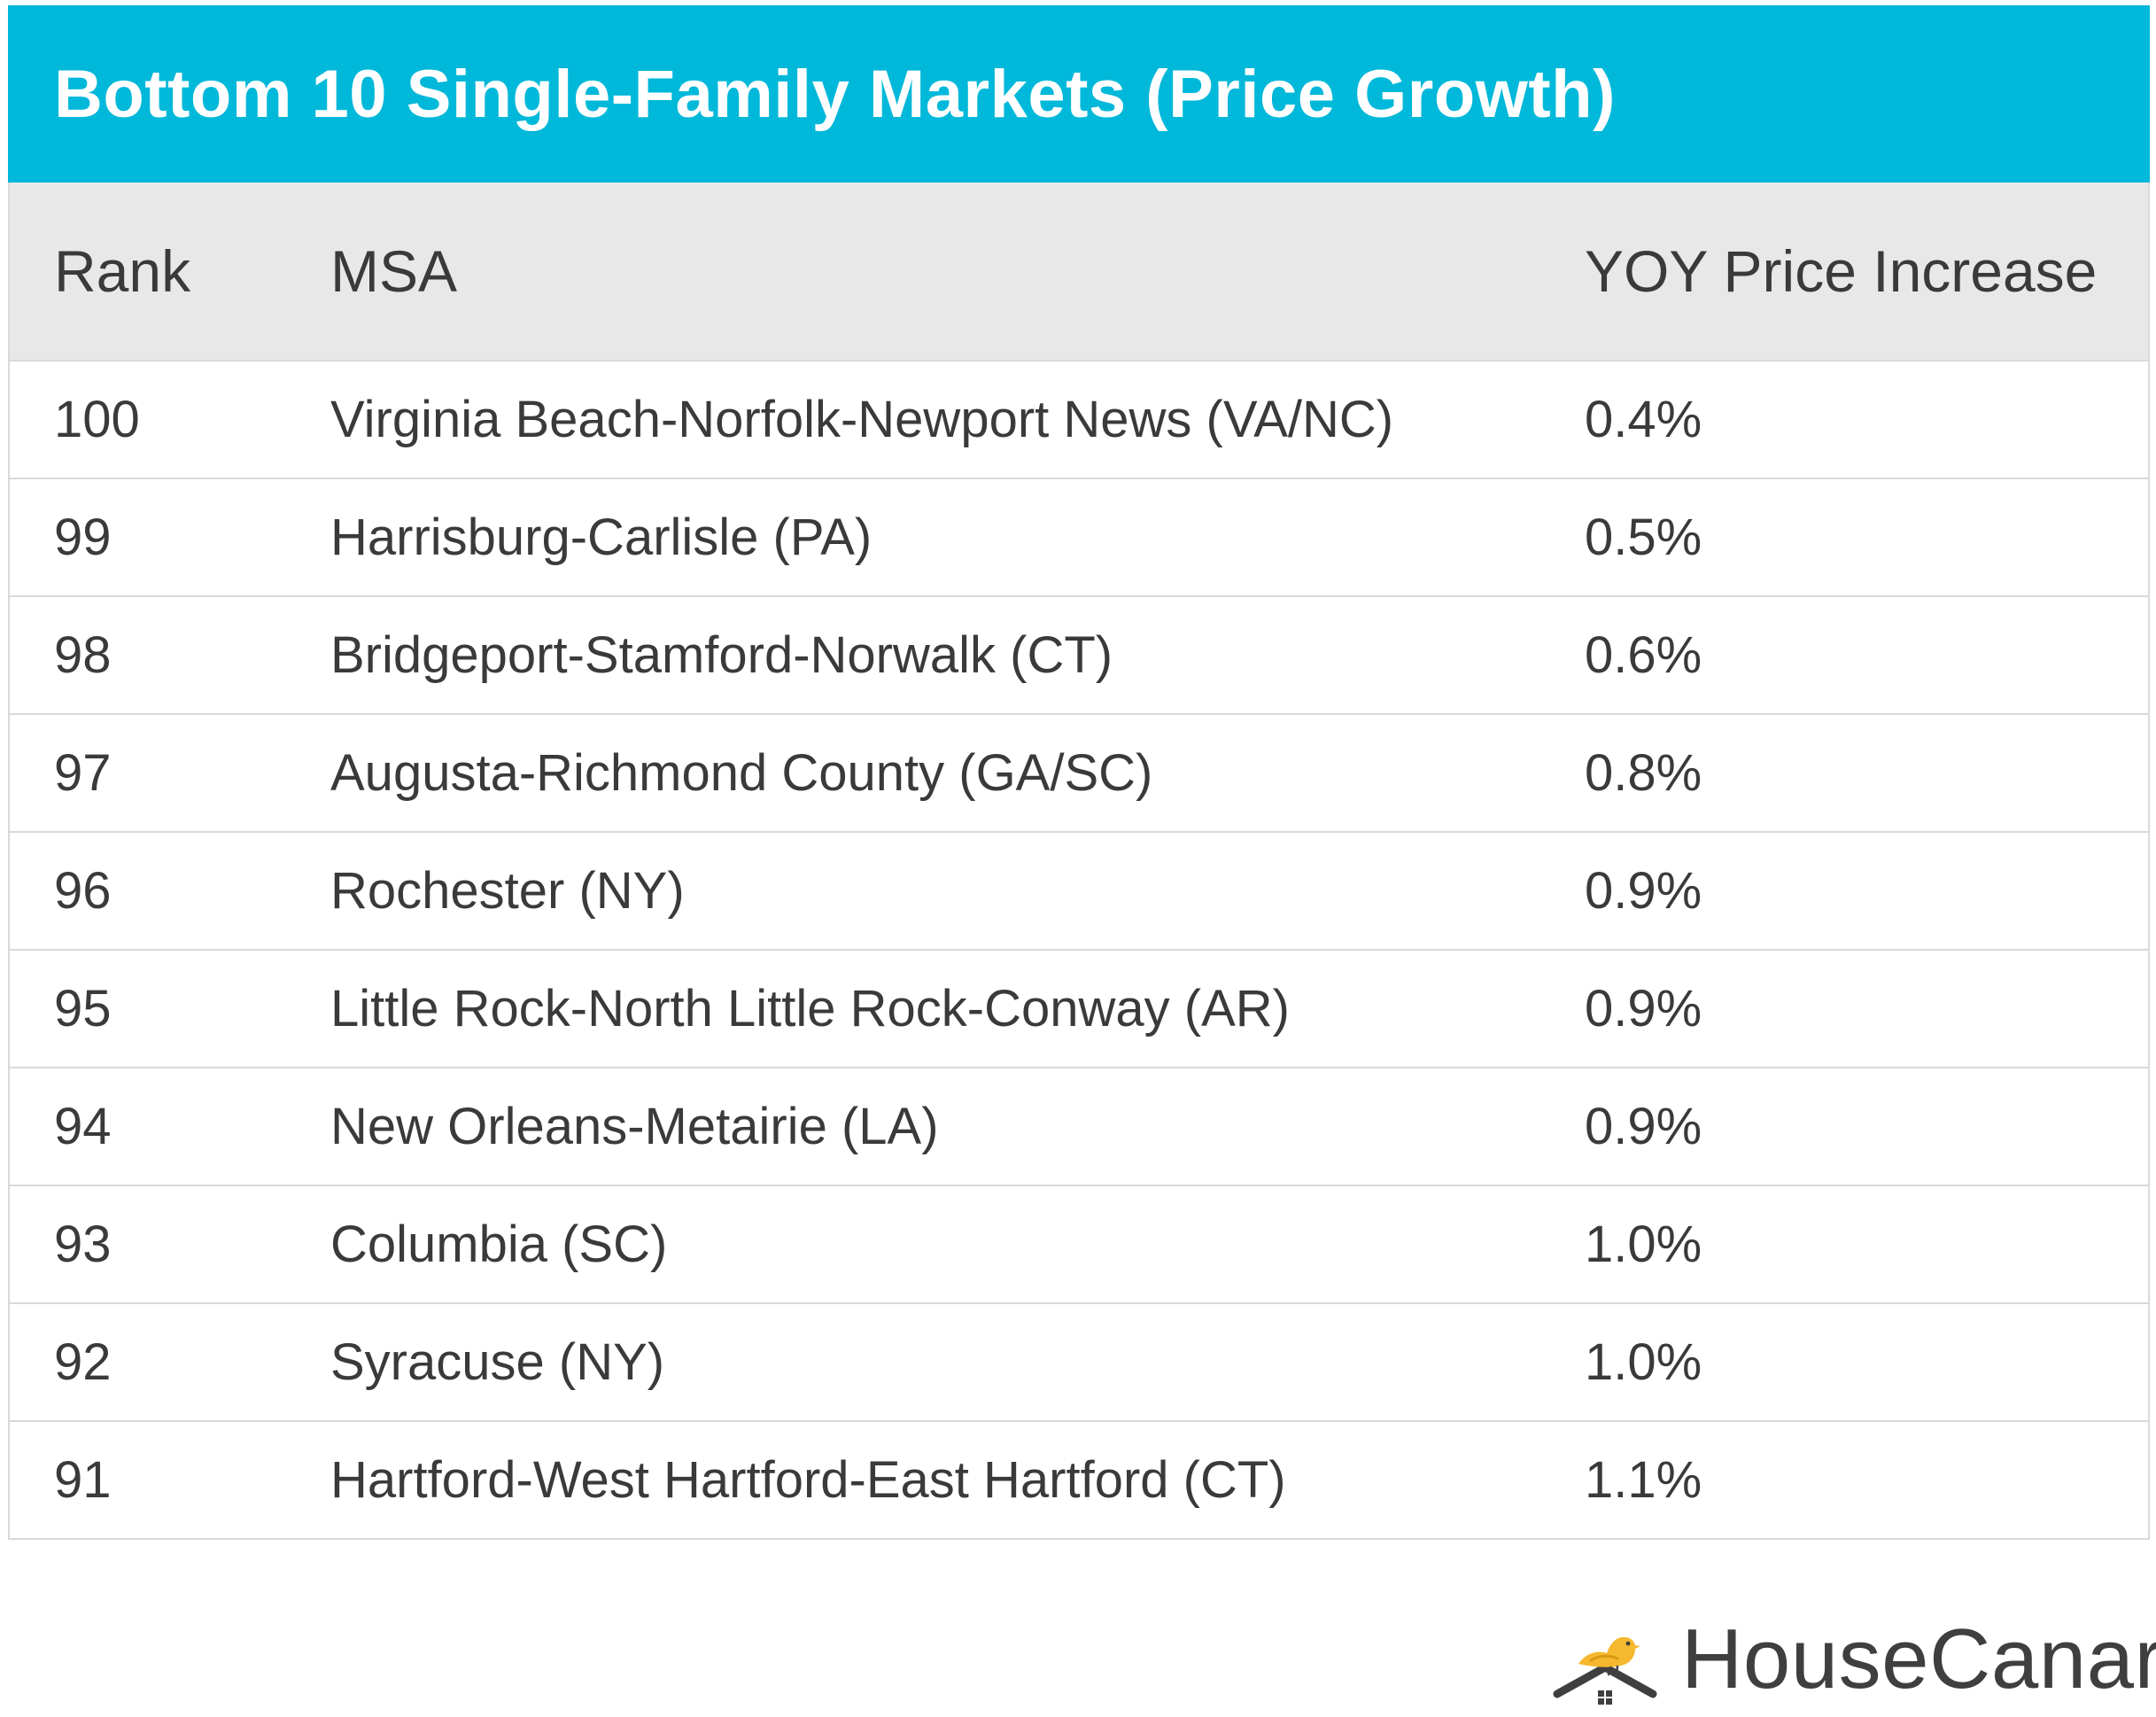 The height and width of the screenshot is (1717, 2156). Describe the element at coordinates (1605, 1670) in the screenshot. I see `canary-on-house-icon` at that location.